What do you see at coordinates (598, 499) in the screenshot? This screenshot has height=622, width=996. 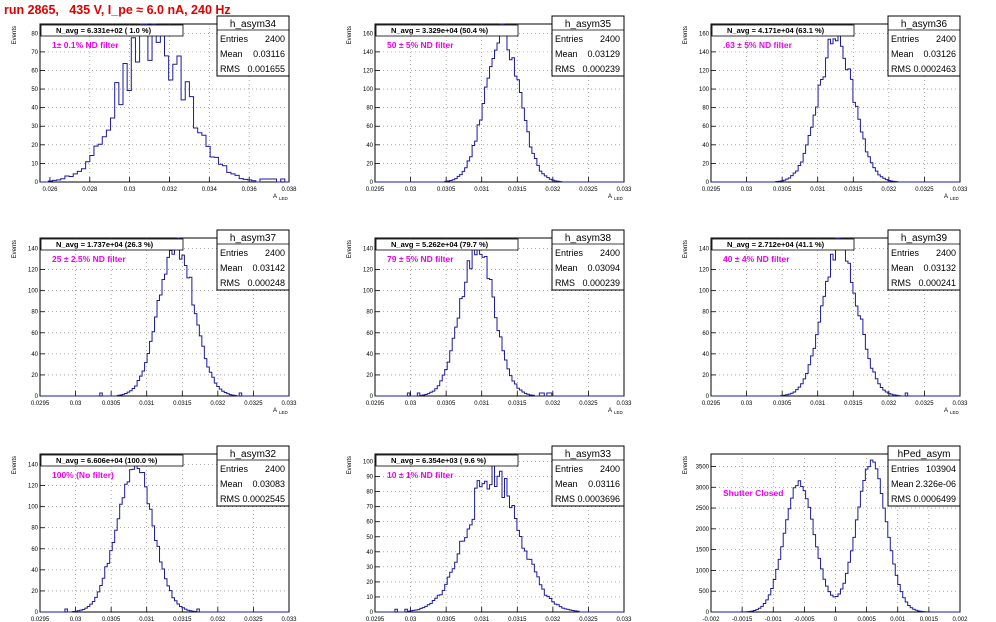 I see `stats-value-rms: 0.0003696` at bounding box center [598, 499].